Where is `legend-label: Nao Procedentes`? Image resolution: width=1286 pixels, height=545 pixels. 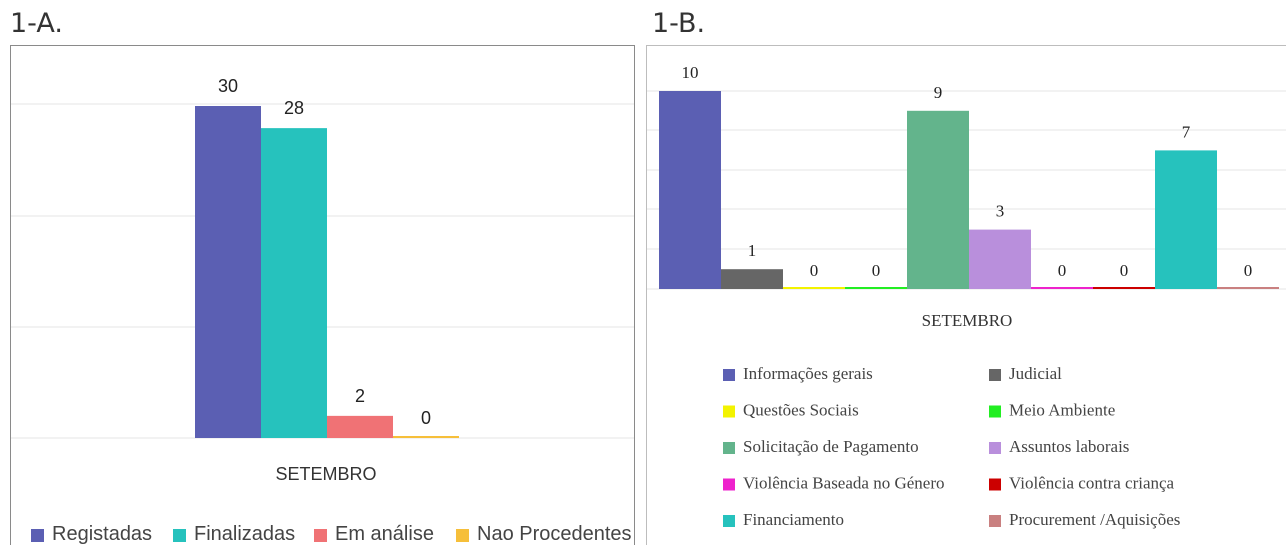 legend-label: Nao Procedentes is located at coordinates (554, 534).